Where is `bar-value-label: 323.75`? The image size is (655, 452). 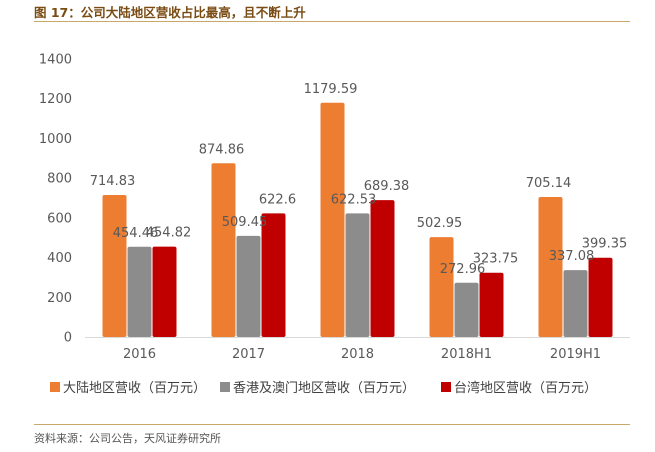 bar-value-label: 323.75 is located at coordinates (496, 259).